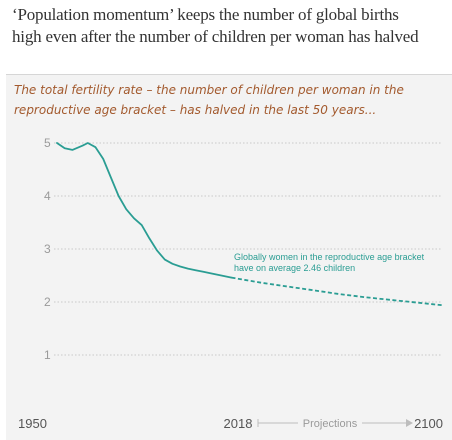 The width and height of the screenshot is (452, 440). I want to click on y-tick-3: 3, so click(47, 249).